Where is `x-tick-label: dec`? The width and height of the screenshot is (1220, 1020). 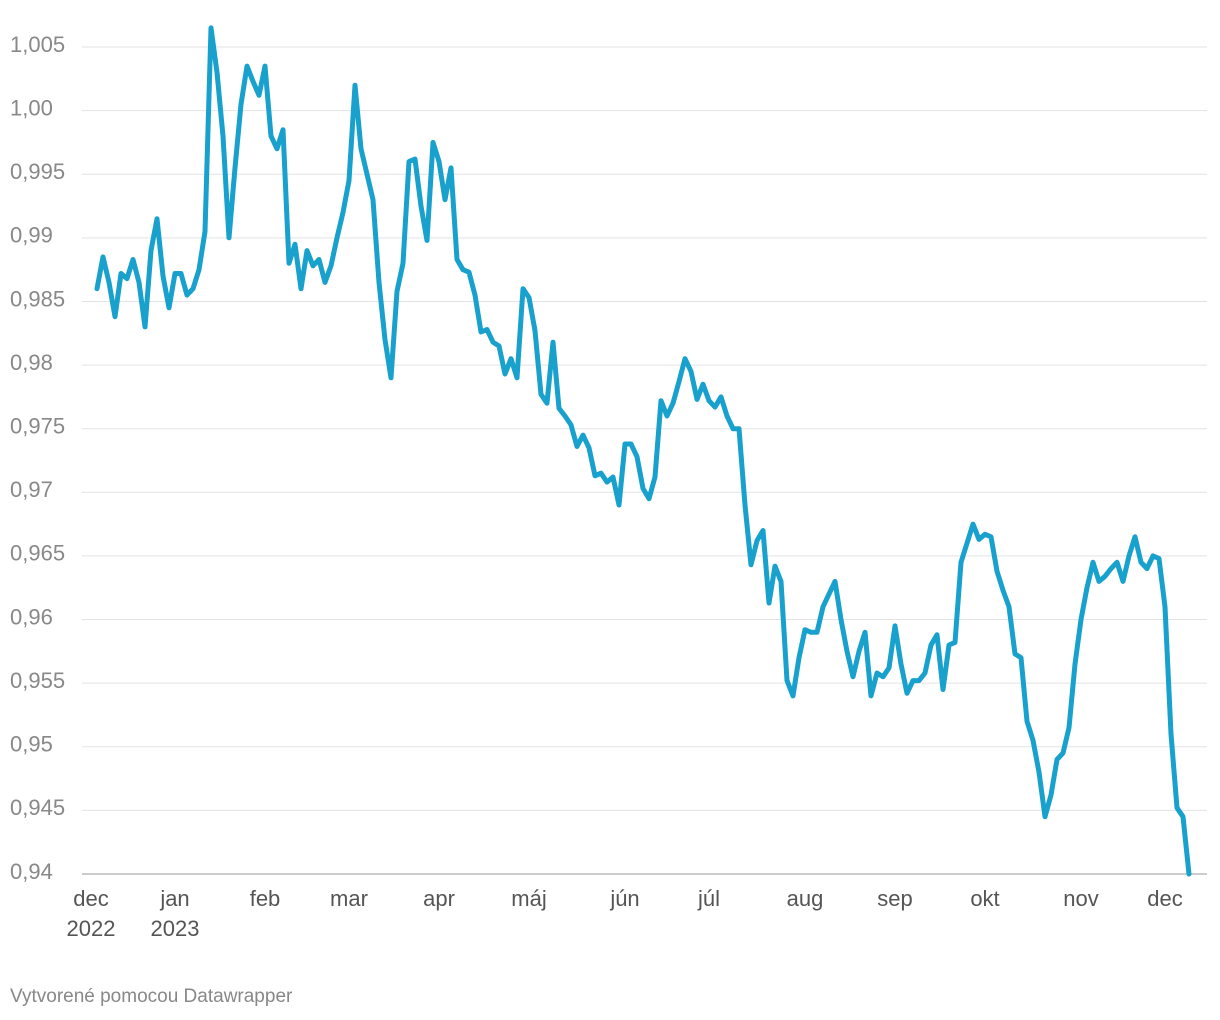 x-tick-label: dec is located at coordinates (1164, 898).